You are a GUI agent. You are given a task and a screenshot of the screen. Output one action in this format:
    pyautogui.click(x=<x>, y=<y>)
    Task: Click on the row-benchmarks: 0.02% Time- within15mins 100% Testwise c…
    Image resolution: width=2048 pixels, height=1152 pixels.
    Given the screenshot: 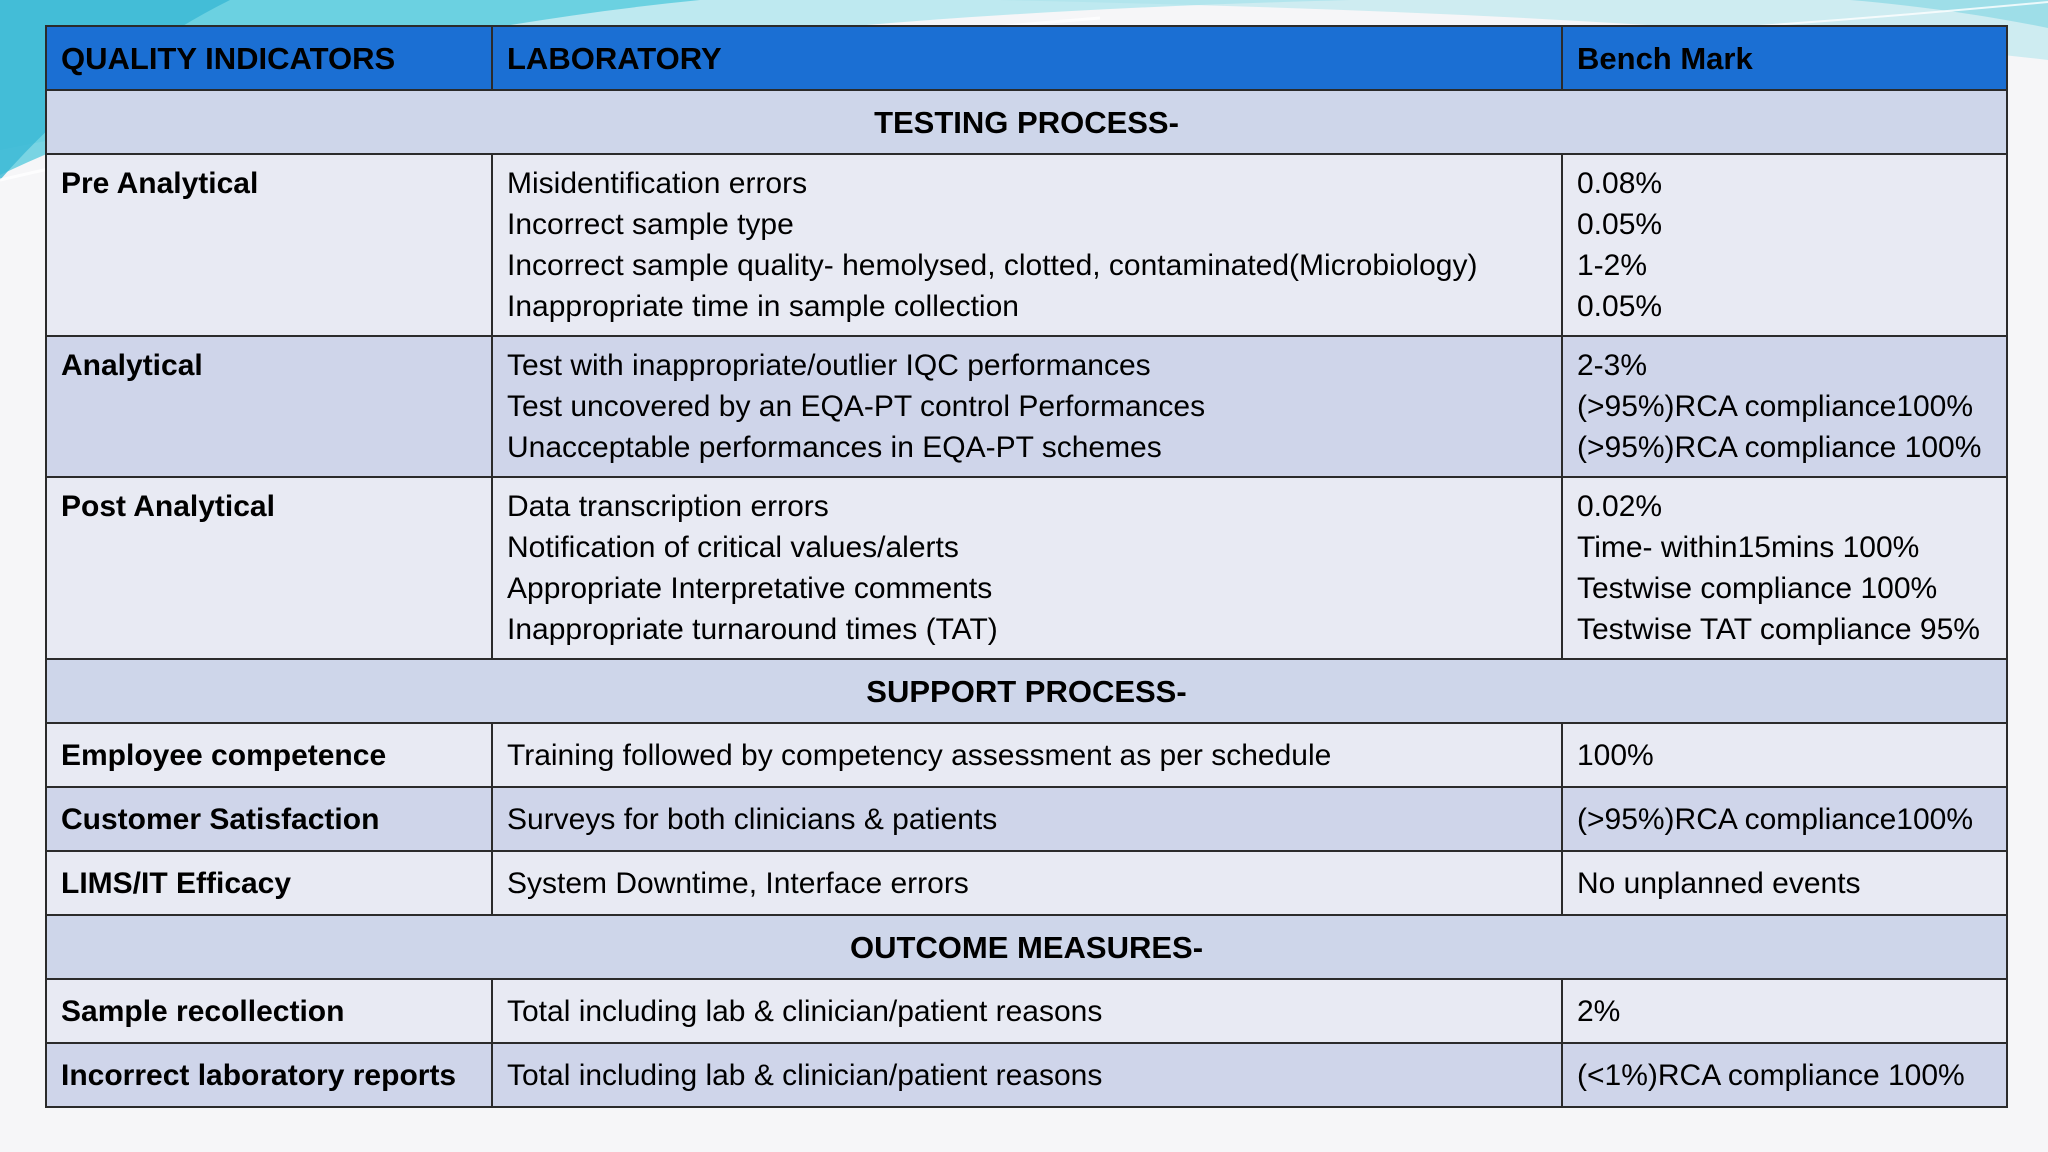 What is the action you would take?
    pyautogui.click(x=1784, y=568)
    